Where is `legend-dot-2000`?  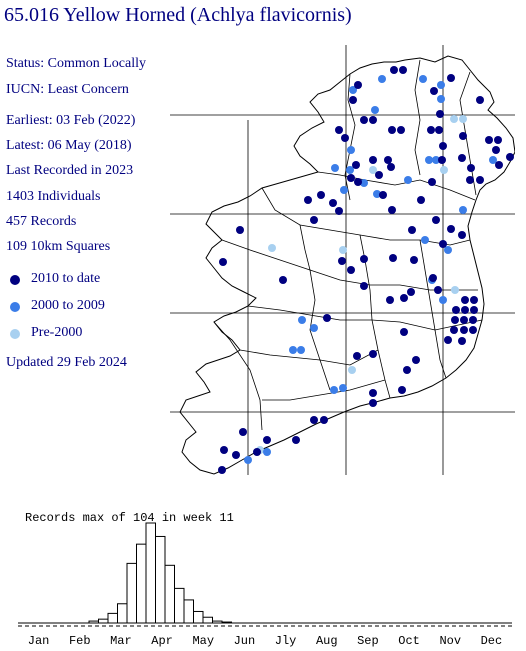 legend-dot-2000 is located at coordinates (15, 307).